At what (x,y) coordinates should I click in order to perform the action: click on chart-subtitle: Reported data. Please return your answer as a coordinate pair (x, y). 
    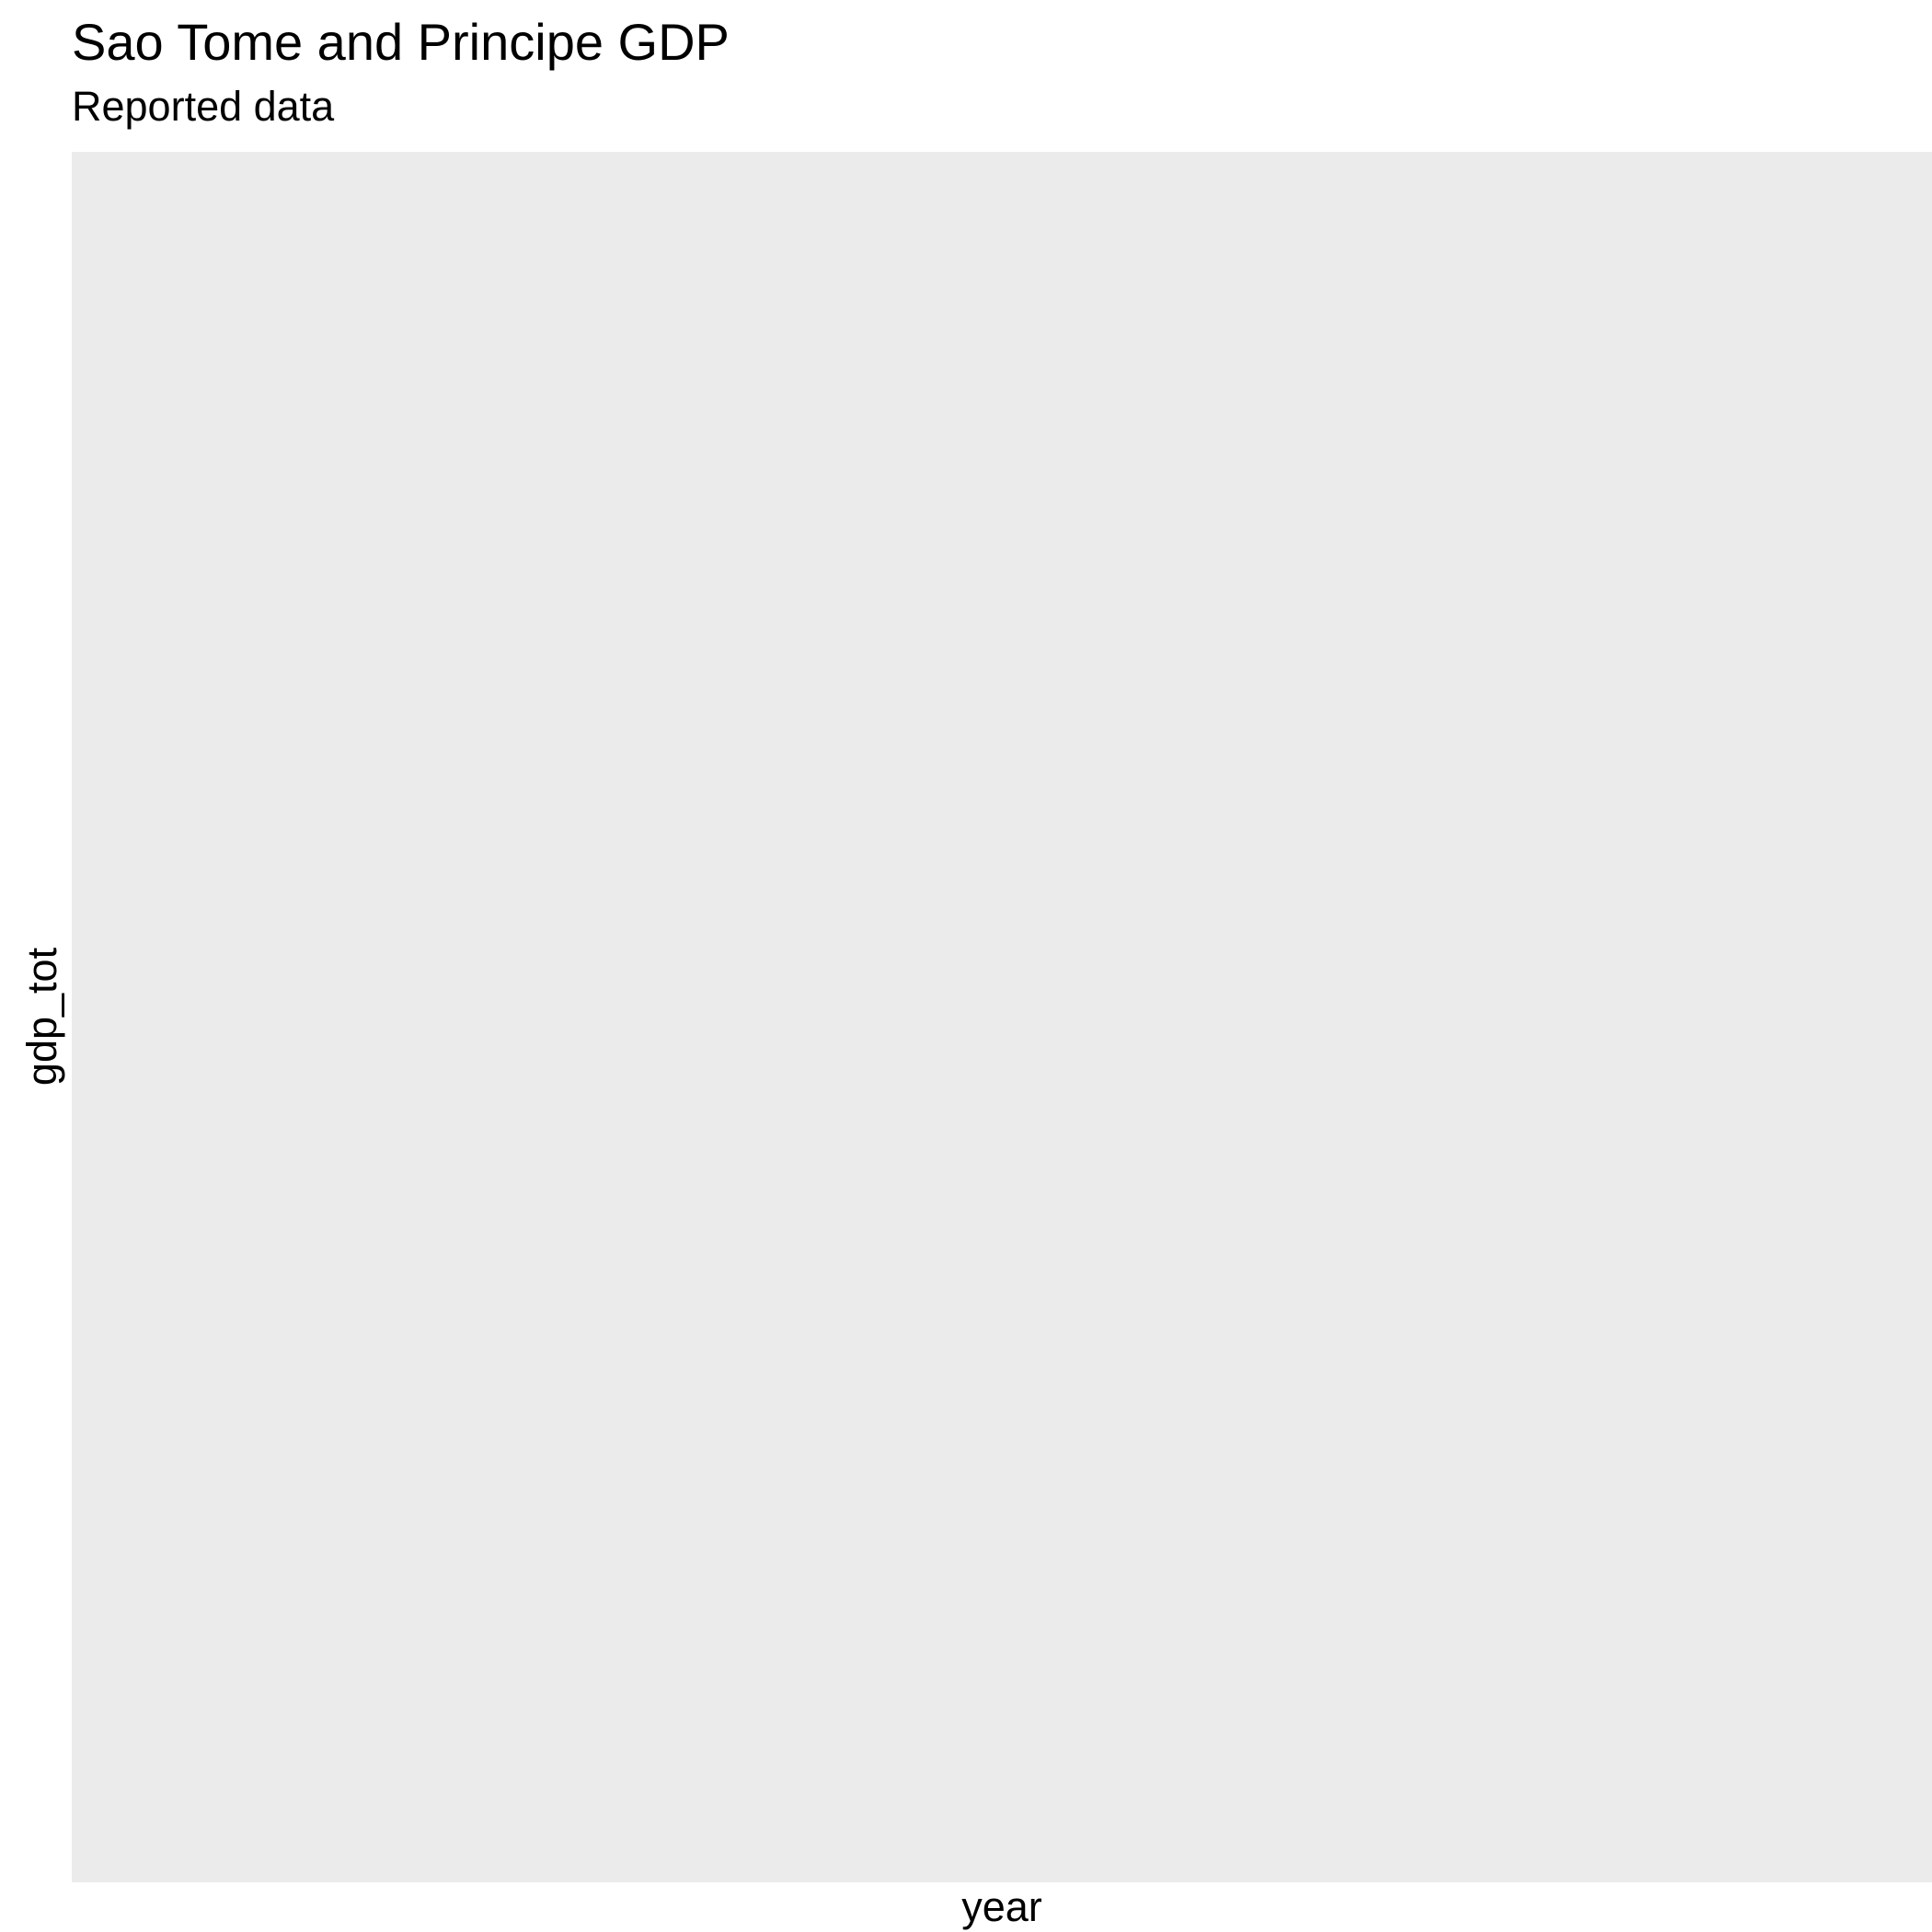
    Looking at the image, I should click on (203, 106).